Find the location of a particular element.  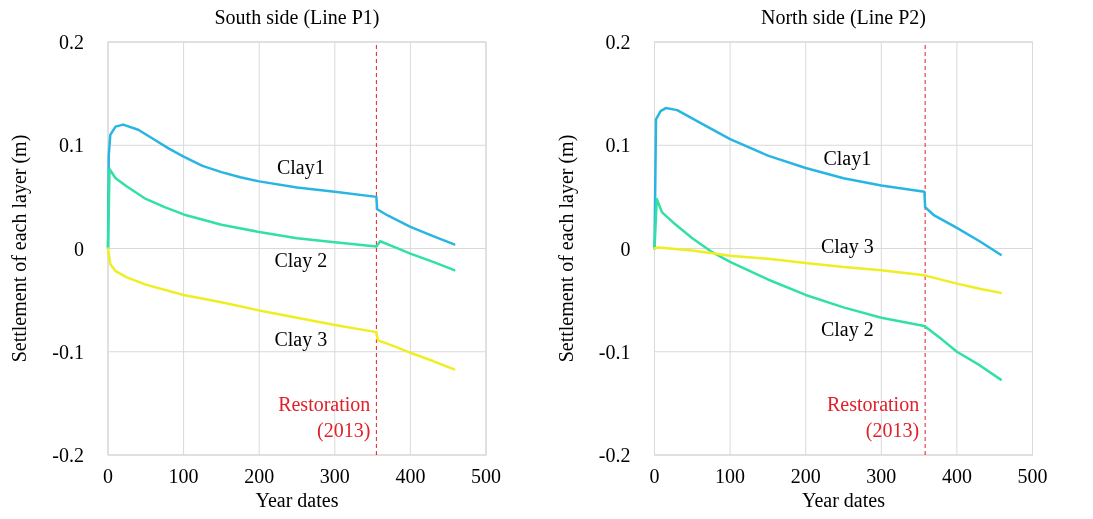

chart-title: North side (Line P2) is located at coordinates (843, 17).